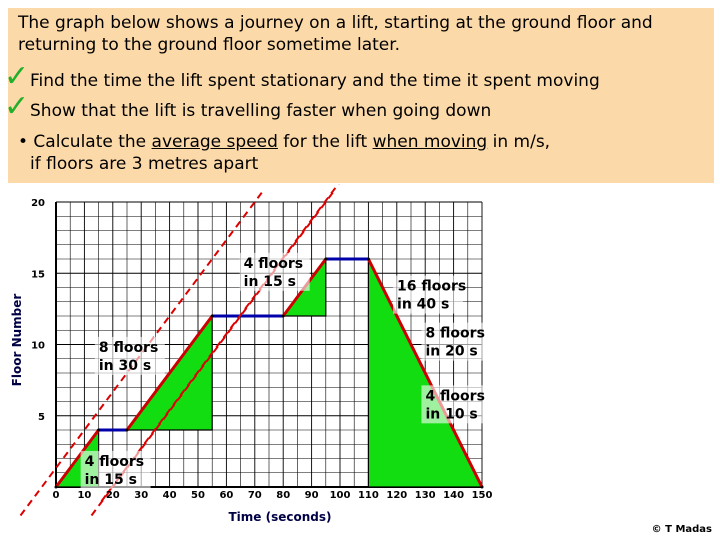 The width and height of the screenshot is (720, 540). Describe the element at coordinates (113, 495) in the screenshot. I see `x-tick-label: 20` at that location.